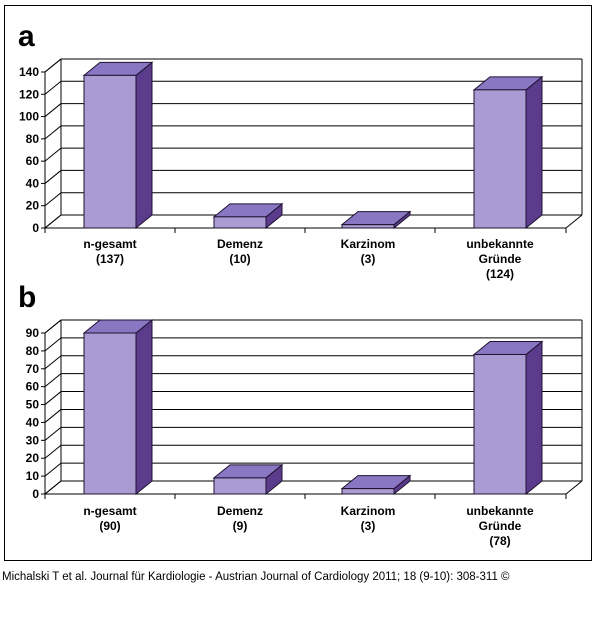 Image resolution: width=600 pixels, height=629 pixels. What do you see at coordinates (33, 369) in the screenshot?
I see `y-tick-label: 70` at bounding box center [33, 369].